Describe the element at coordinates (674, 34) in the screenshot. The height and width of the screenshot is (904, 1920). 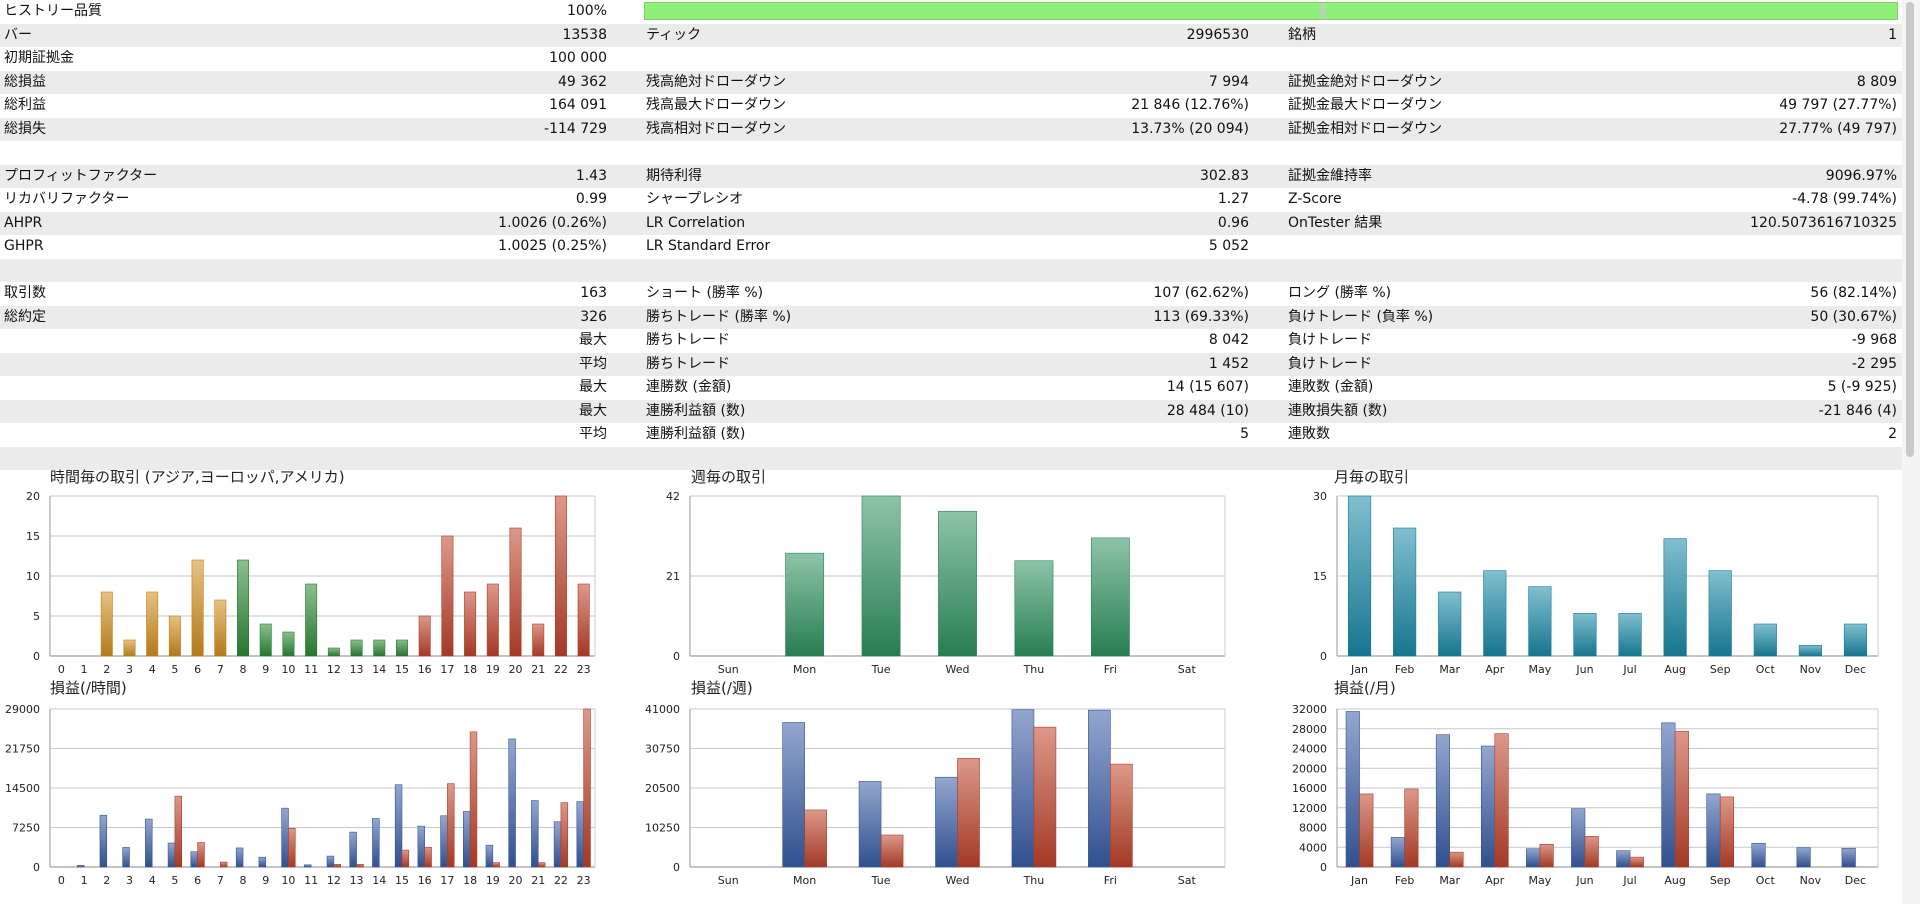
I see `stat-label: ティック` at that location.